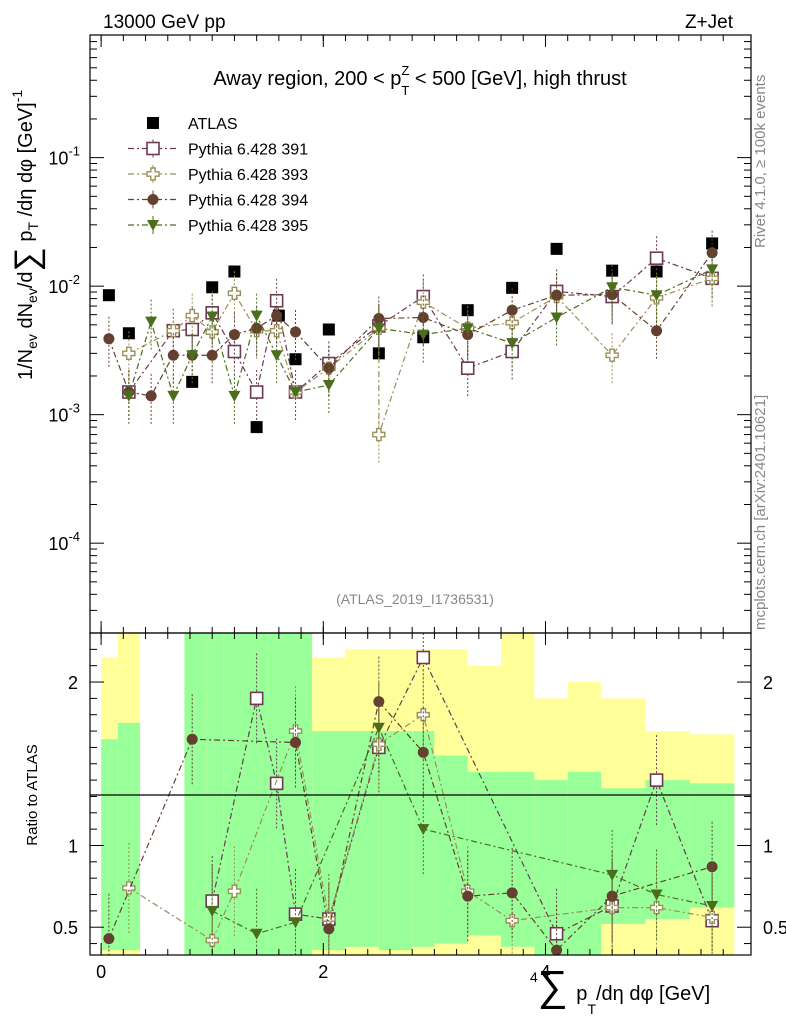 The width and height of the screenshot is (786, 1024). I want to click on y-tick-label: 10⁻¹, so click(64, 156).